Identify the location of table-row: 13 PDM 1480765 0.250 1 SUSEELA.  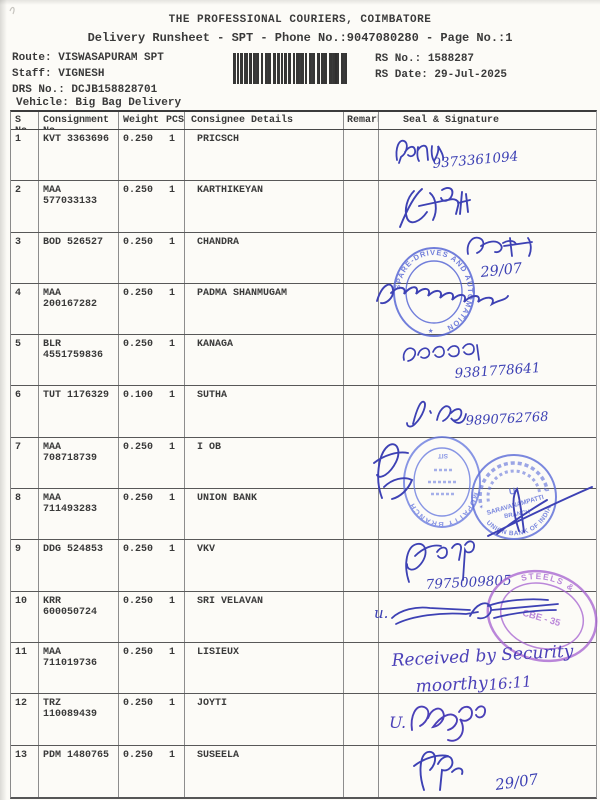
(303, 771).